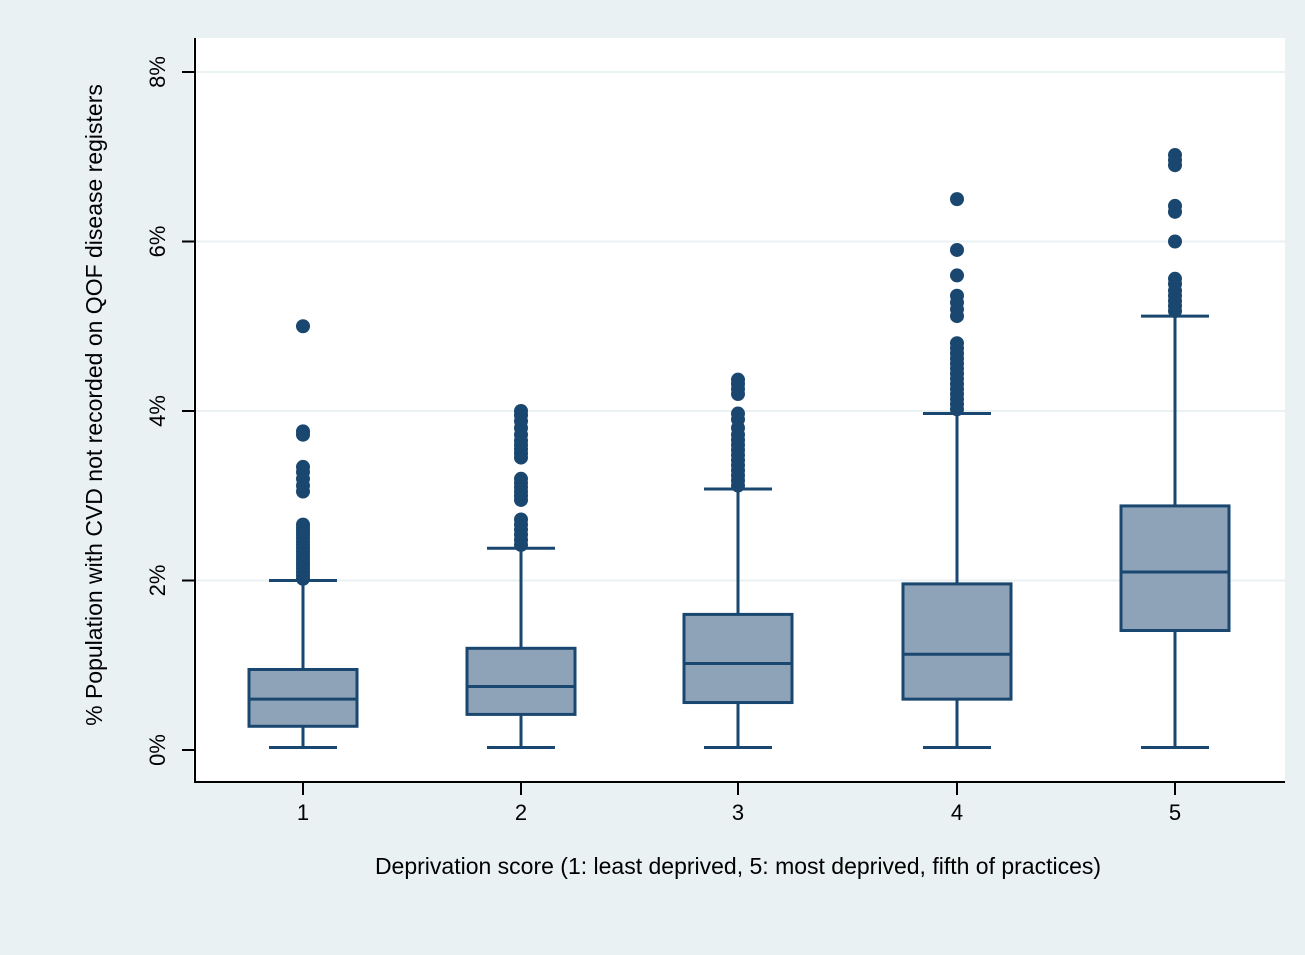 Image resolution: width=1305 pixels, height=955 pixels. Describe the element at coordinates (157, 242) in the screenshot. I see `y-tick-label-6: 6%` at that location.